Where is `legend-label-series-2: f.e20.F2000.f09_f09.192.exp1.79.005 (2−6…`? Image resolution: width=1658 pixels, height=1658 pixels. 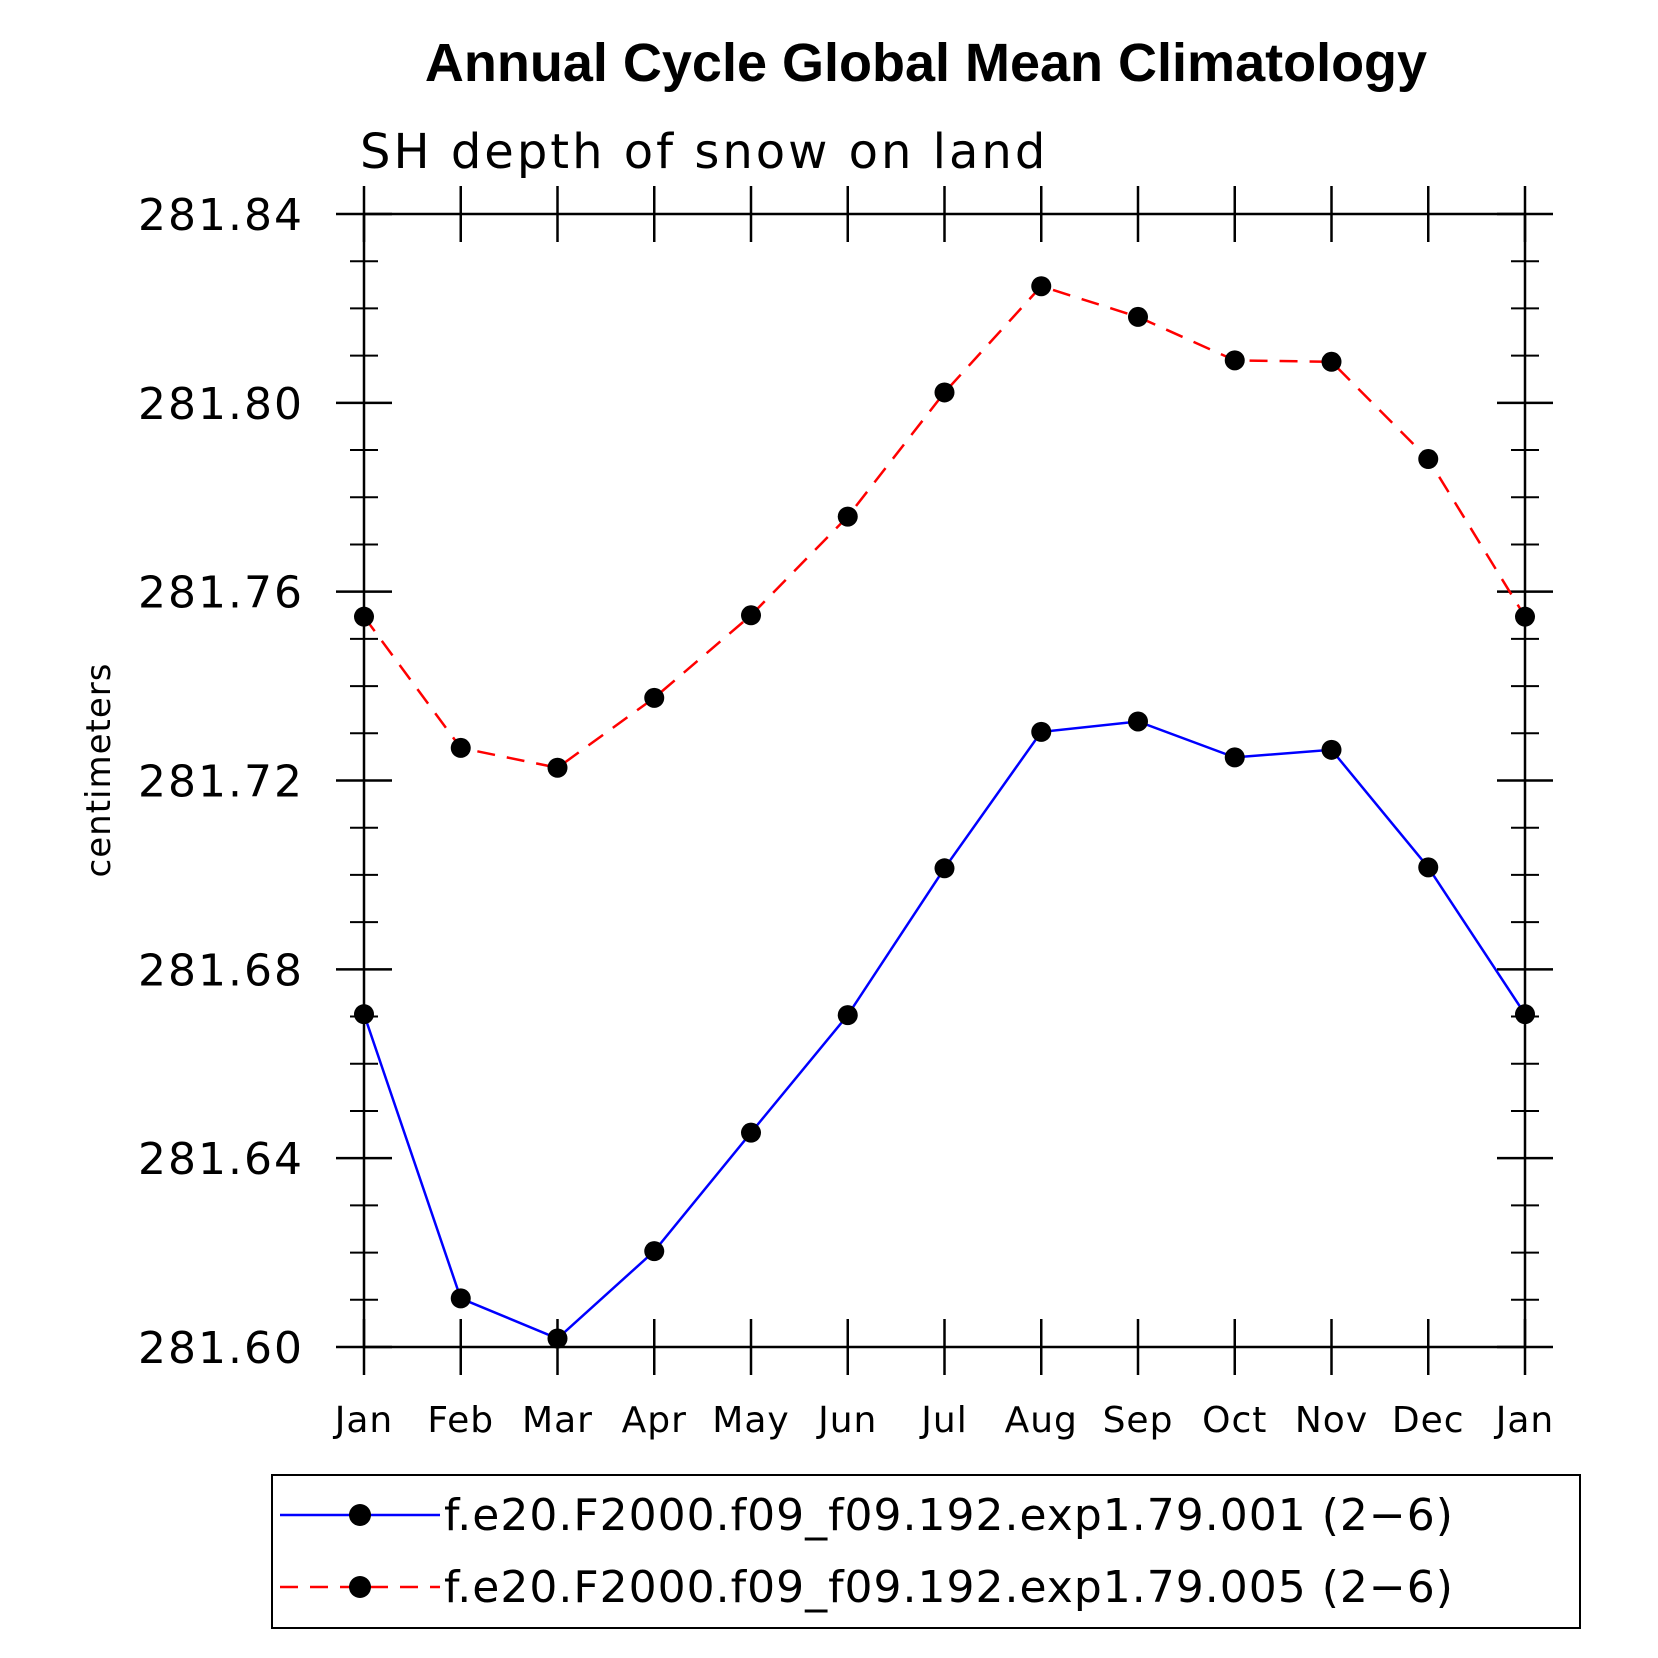
legend-label-series-2: f.e20.F2000.f09_f09.192.exp1.79.005 (2−6… is located at coordinates (949, 1587).